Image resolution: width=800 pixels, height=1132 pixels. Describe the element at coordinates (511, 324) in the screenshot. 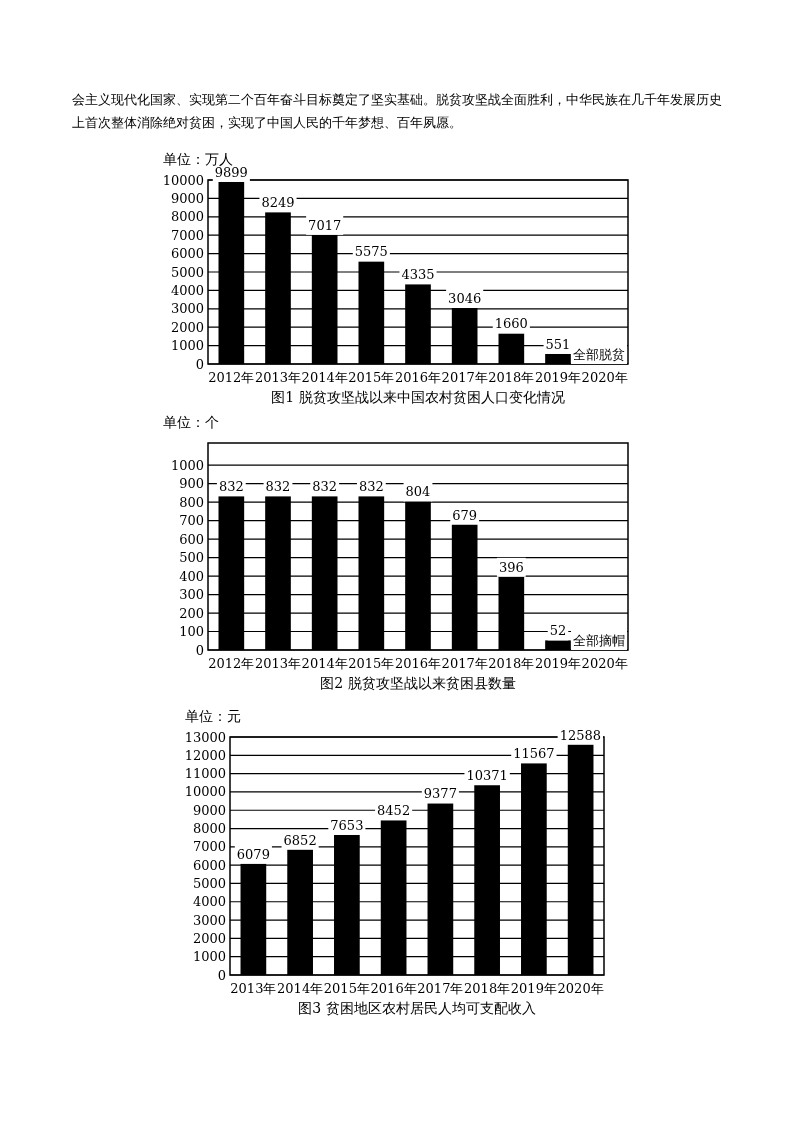

I see `data-label: 1660` at that location.